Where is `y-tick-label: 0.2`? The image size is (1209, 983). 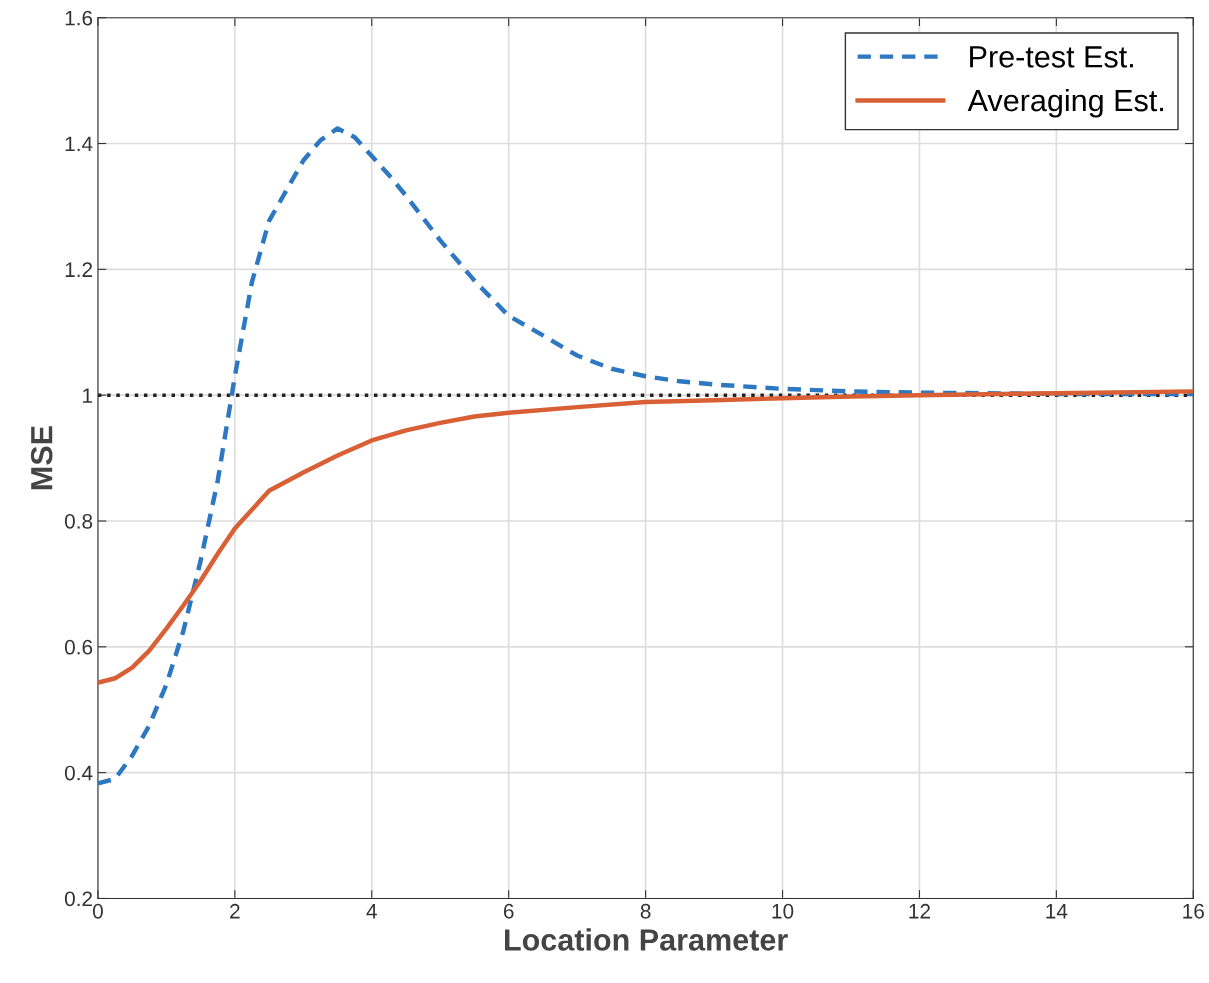
y-tick-label: 0.2 is located at coordinates (78, 899).